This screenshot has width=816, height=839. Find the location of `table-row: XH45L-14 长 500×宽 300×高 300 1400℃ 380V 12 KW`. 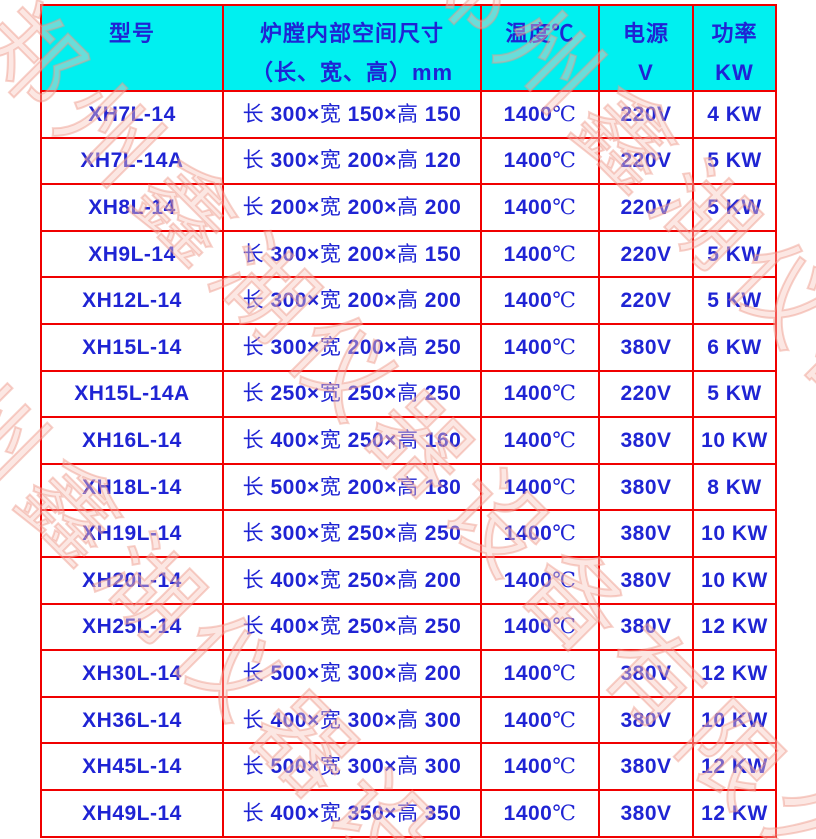

table-row: XH45L-14 长 500×宽 300×高 300 1400℃ 380V 12 KW is located at coordinates (408, 766).